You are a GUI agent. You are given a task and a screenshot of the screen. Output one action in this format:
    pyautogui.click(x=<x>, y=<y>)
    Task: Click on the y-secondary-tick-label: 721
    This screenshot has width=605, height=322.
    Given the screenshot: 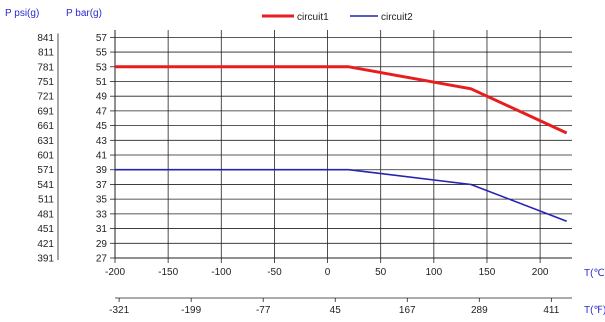 What is the action you would take?
    pyautogui.click(x=45, y=97)
    